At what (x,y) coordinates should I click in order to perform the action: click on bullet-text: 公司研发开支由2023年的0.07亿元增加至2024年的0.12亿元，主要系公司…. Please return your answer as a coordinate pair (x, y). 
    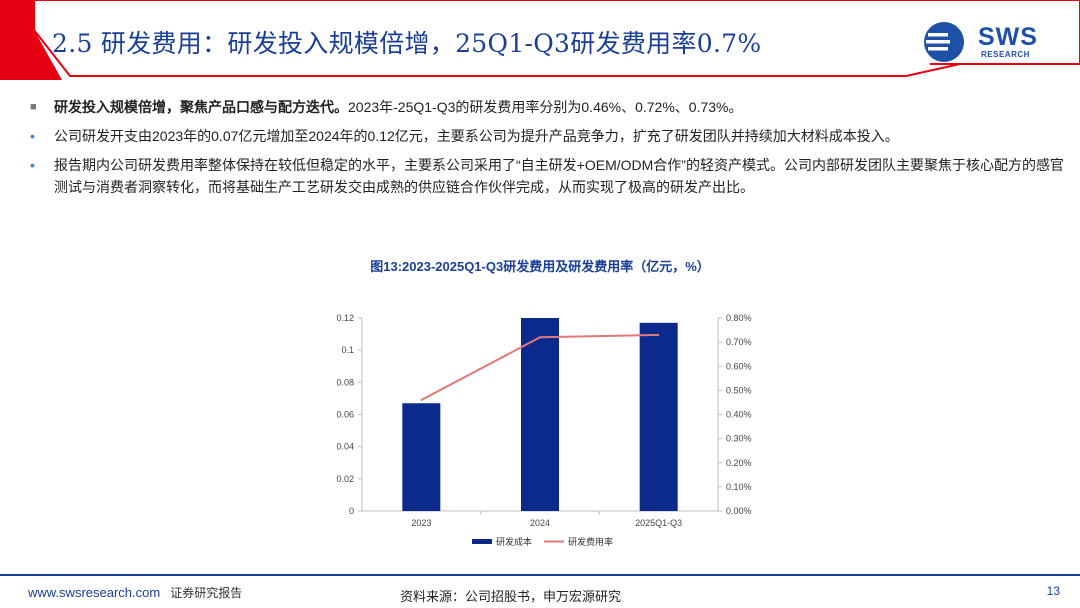
    Looking at the image, I should click on (476, 136).